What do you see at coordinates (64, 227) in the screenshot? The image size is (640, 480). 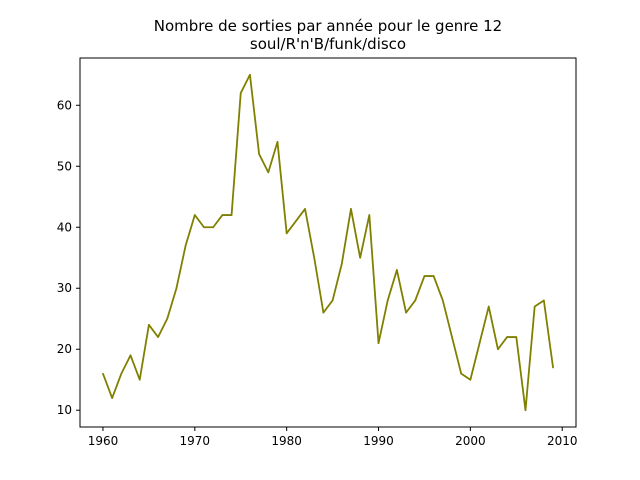 I see `y-tick-label: 40` at bounding box center [64, 227].